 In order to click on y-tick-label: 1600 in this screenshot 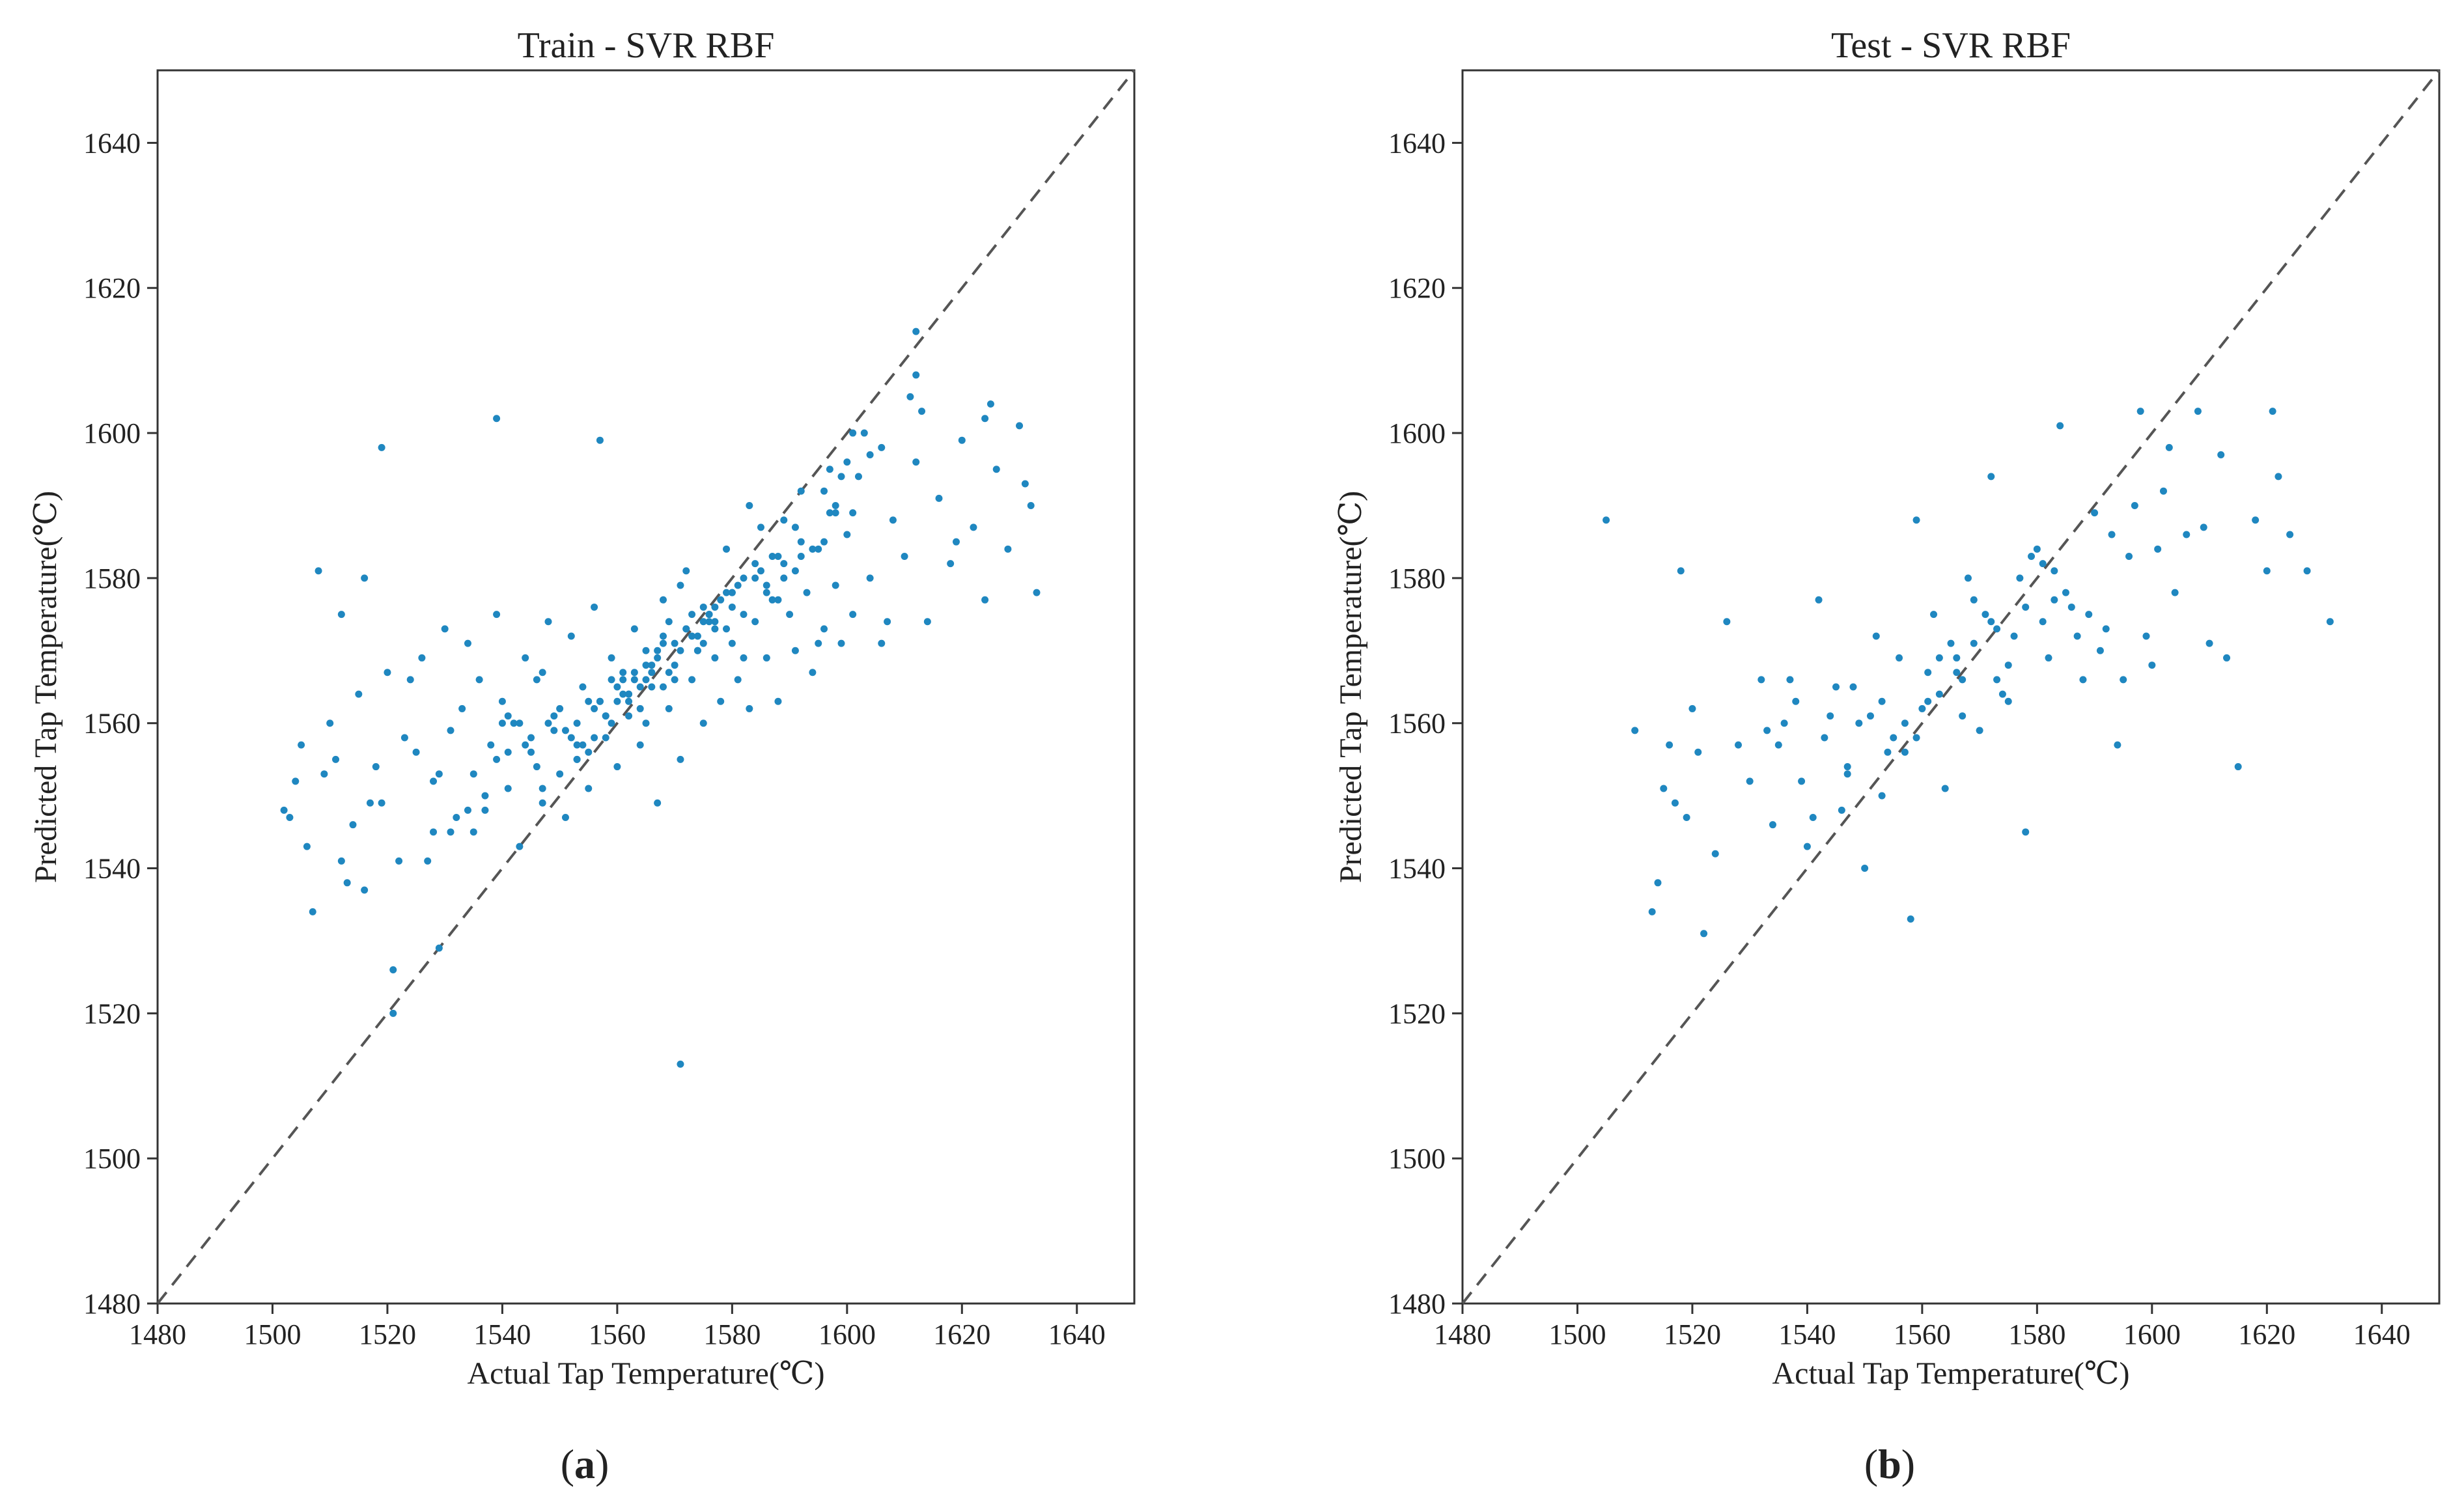, I will do `click(112, 433)`.